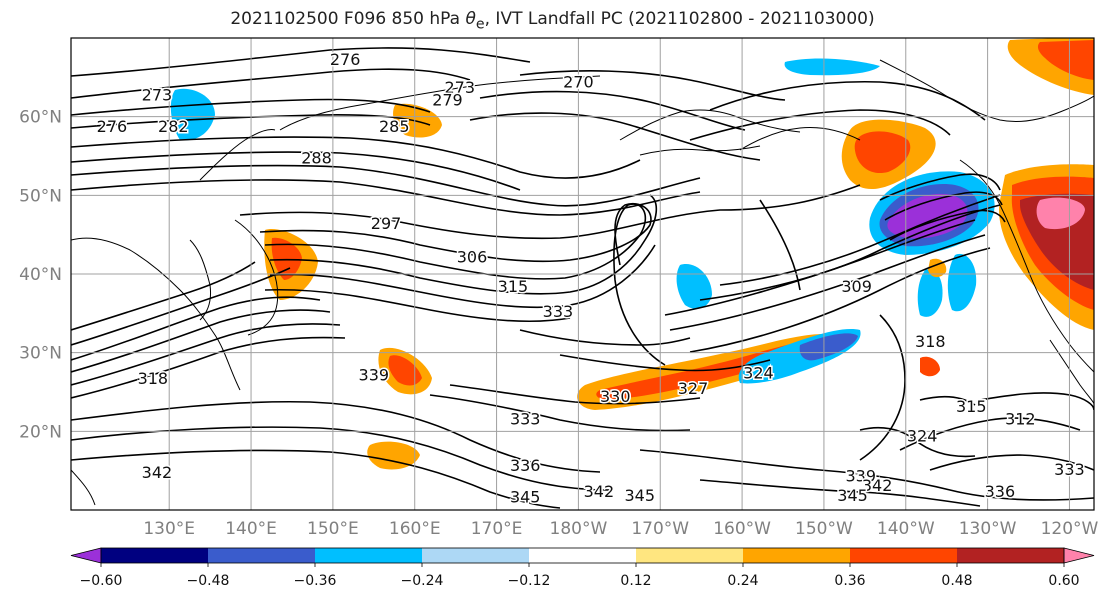 The width and height of the screenshot is (1105, 603). Describe the element at coordinates (930, 366) in the screenshot. I see `shading-hawaii-red` at that location.